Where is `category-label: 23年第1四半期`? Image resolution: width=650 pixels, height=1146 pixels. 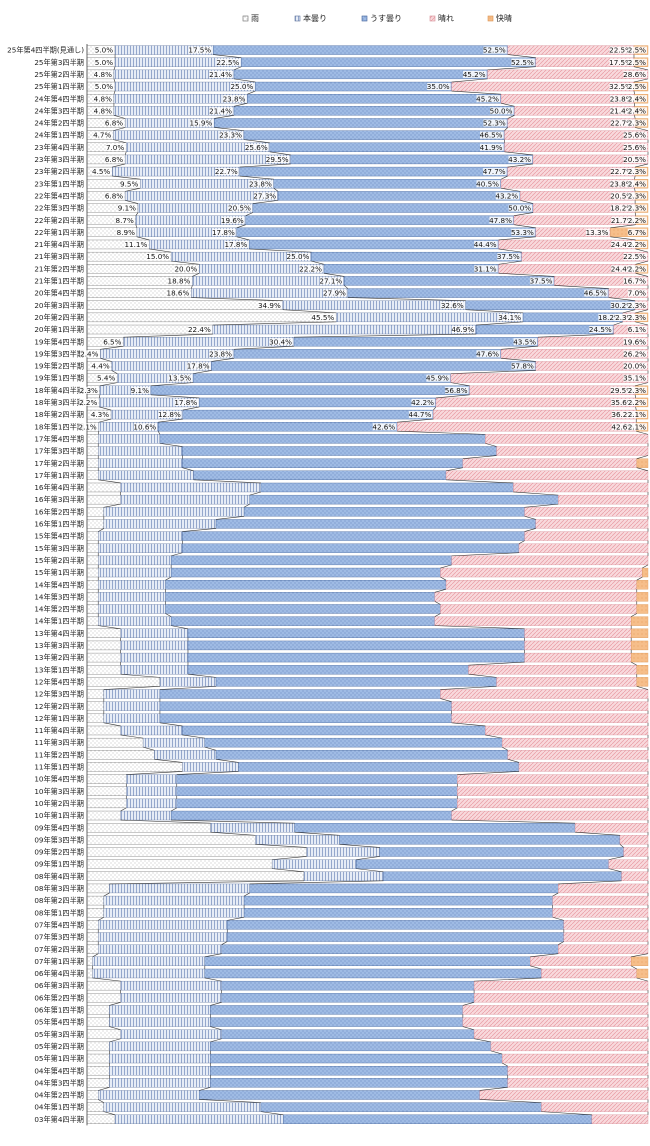 category-label: 23年第1四半期 is located at coordinates (59, 183).